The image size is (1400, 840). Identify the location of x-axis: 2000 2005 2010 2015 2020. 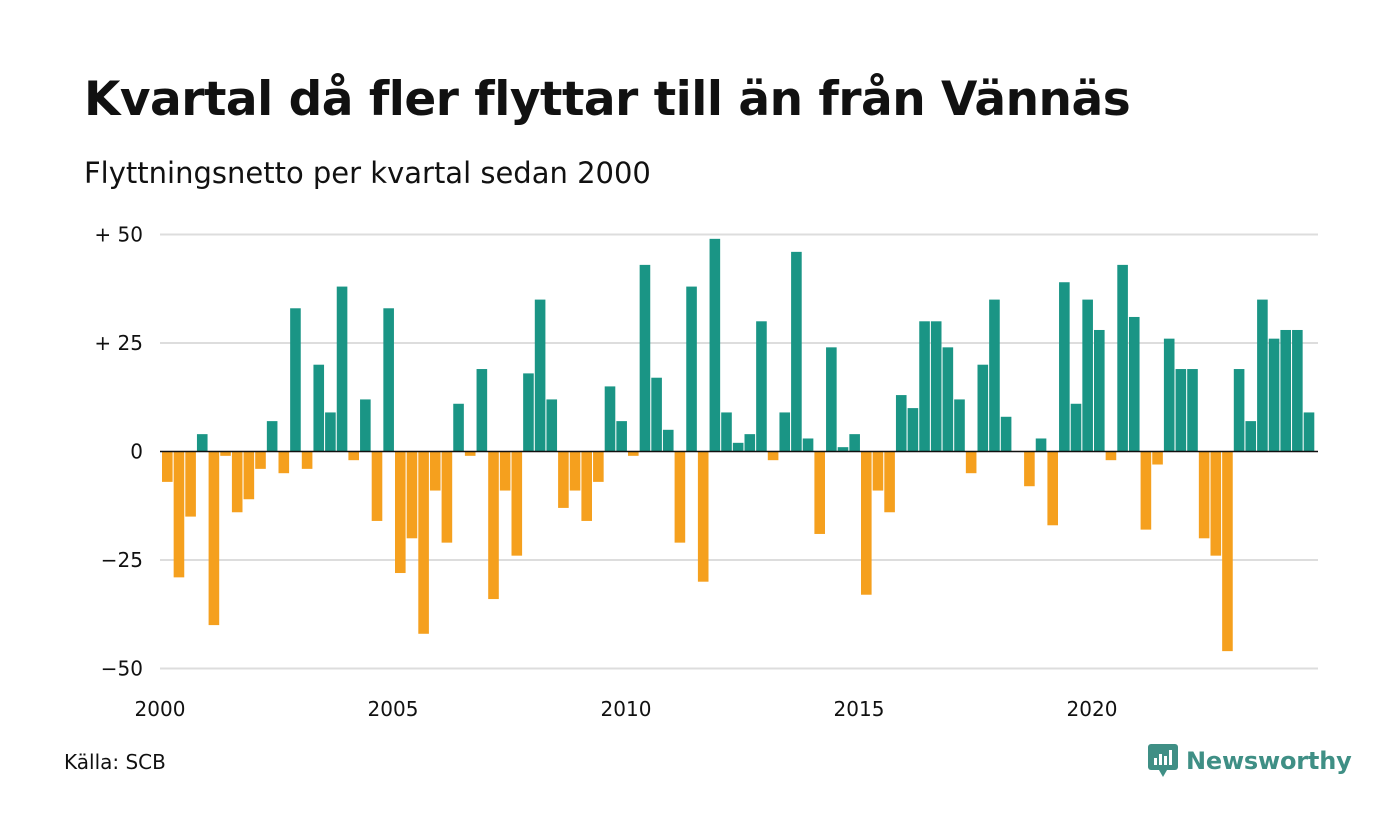
(626, 709).